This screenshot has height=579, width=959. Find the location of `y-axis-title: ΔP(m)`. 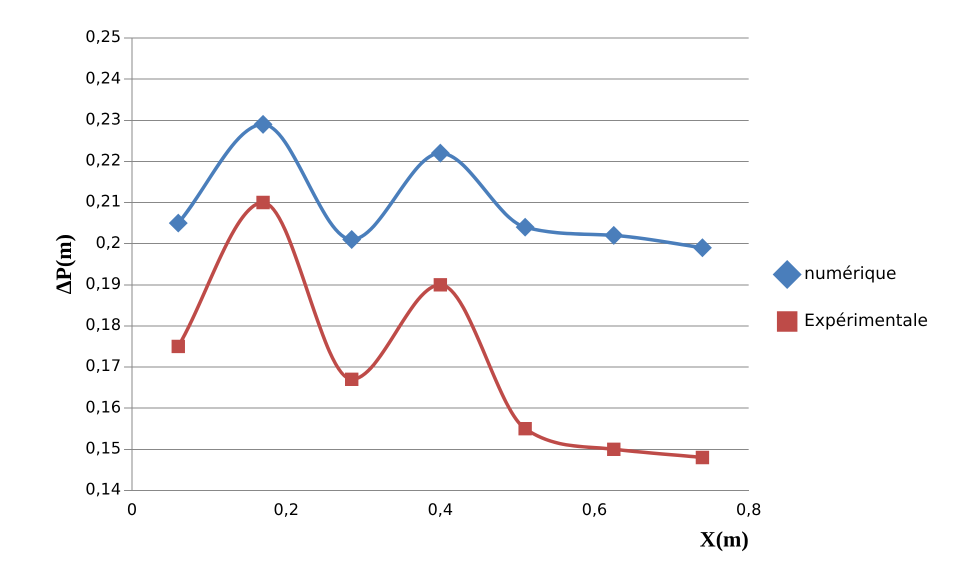

y-axis-title: ΔP(m) is located at coordinates (63, 264).